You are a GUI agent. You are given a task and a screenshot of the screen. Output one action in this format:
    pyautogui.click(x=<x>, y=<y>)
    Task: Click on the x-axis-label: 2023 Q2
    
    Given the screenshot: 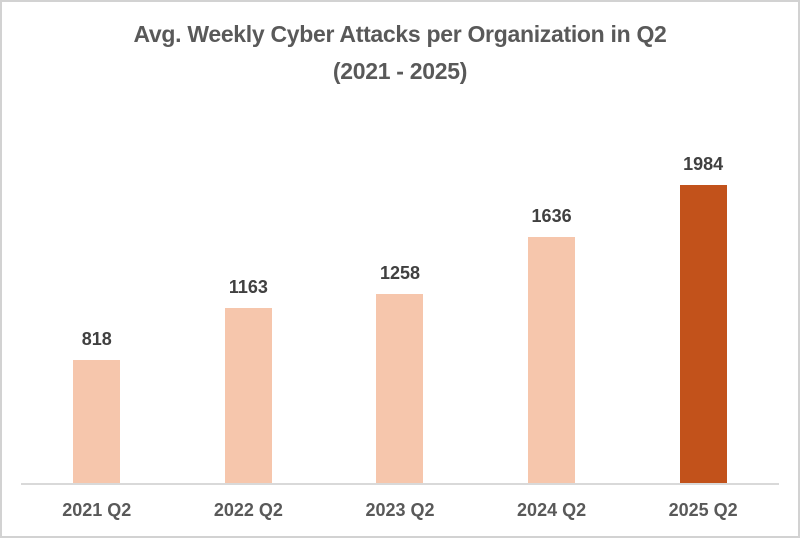 What is the action you would take?
    pyautogui.click(x=400, y=510)
    